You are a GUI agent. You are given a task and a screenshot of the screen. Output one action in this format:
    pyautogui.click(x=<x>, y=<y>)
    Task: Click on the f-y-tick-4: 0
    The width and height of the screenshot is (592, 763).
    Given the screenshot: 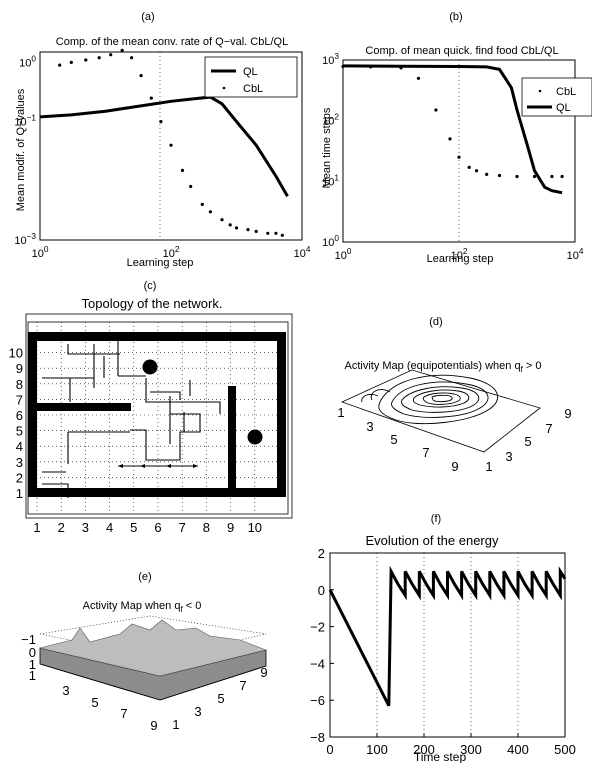 What is the action you would take?
    pyautogui.click(x=321, y=590)
    